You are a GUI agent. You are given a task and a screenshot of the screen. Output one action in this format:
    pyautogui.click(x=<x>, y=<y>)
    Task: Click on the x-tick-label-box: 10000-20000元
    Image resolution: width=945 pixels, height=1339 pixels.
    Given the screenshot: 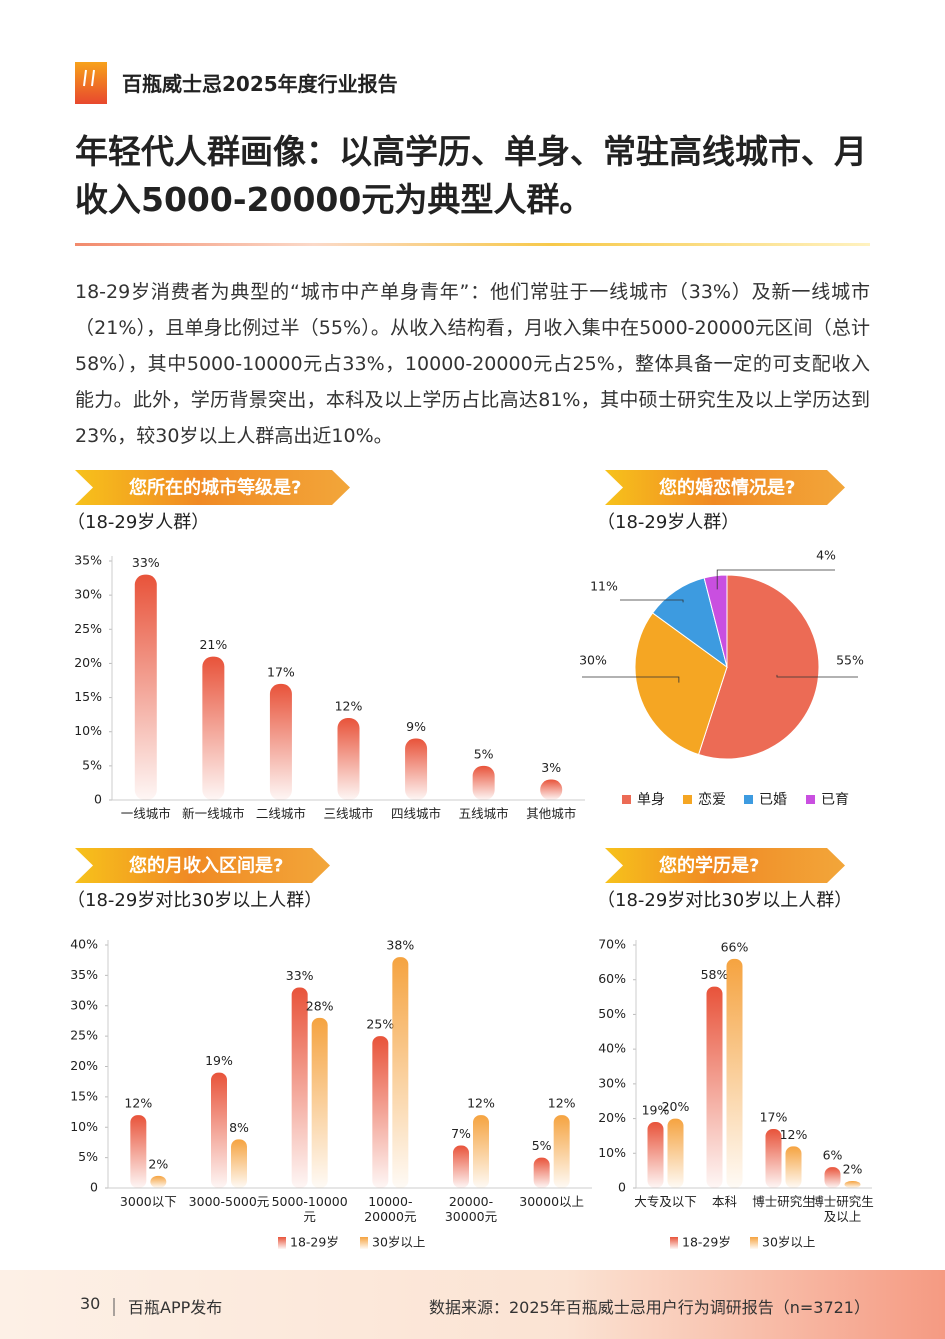 What is the action you would take?
    pyautogui.click(x=390, y=1209)
    